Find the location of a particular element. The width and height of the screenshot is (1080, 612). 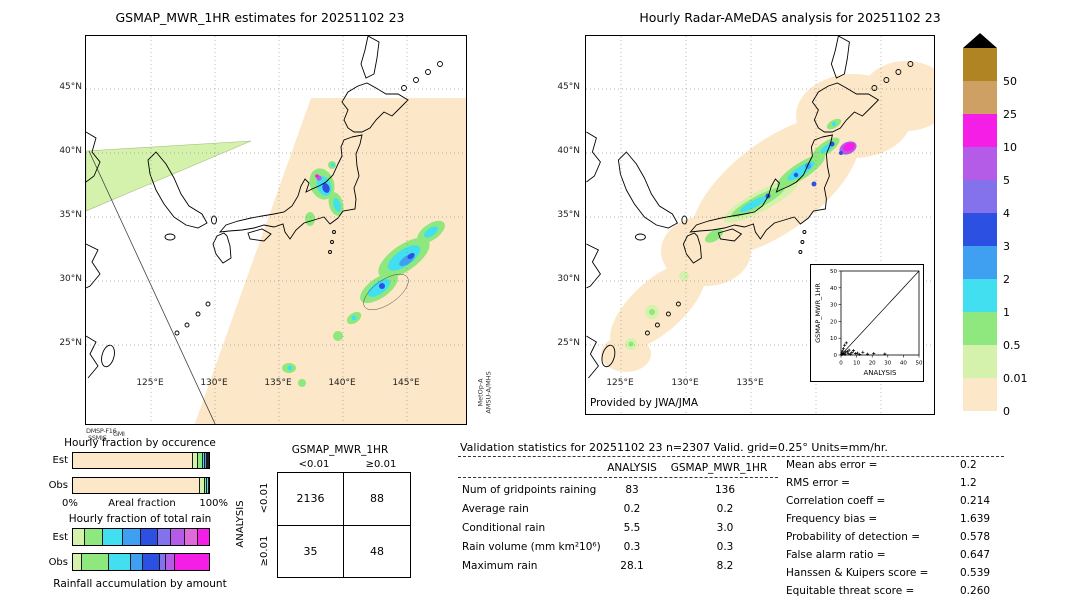

svg-text: 0 is located at coordinates (841, 364).